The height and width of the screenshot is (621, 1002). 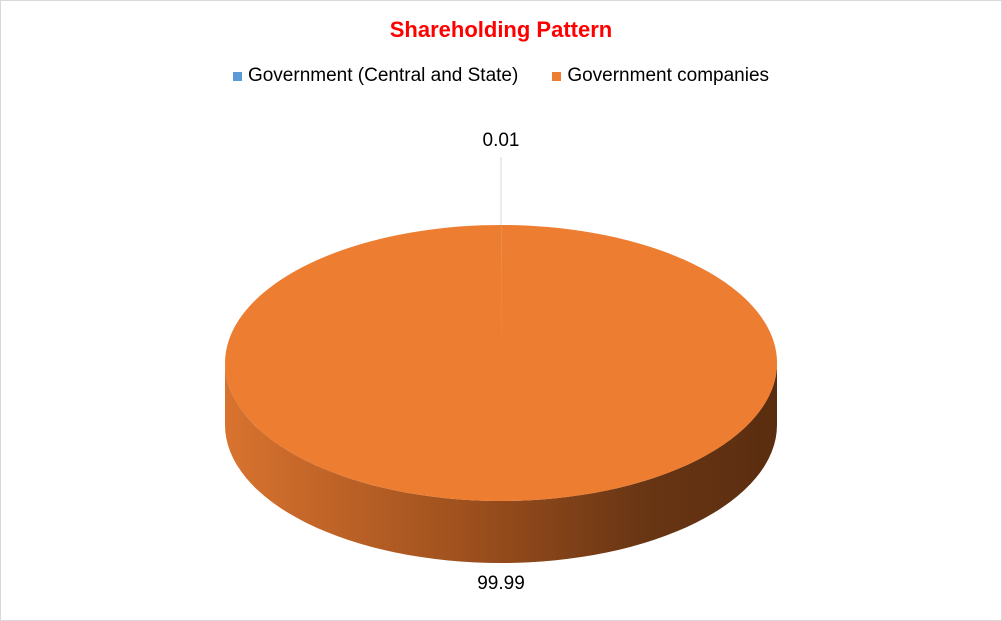 I want to click on legend-swatch-government-central-state, so click(x=237, y=76).